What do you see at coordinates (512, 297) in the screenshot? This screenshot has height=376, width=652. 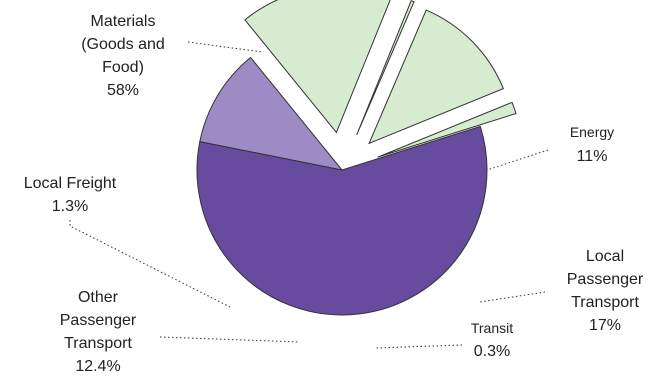 I see `leader-local-passenger` at bounding box center [512, 297].